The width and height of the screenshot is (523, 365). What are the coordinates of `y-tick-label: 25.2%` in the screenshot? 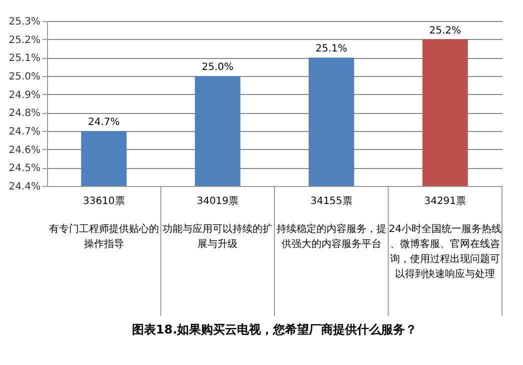 It's located at (24, 40).